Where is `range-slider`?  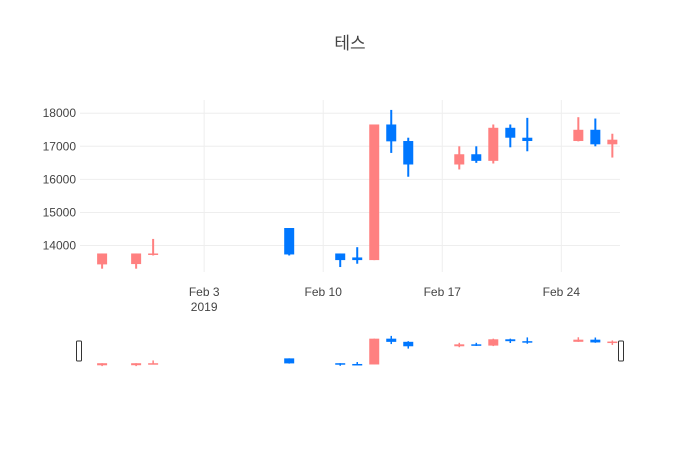 range-slider is located at coordinates (350, 351).